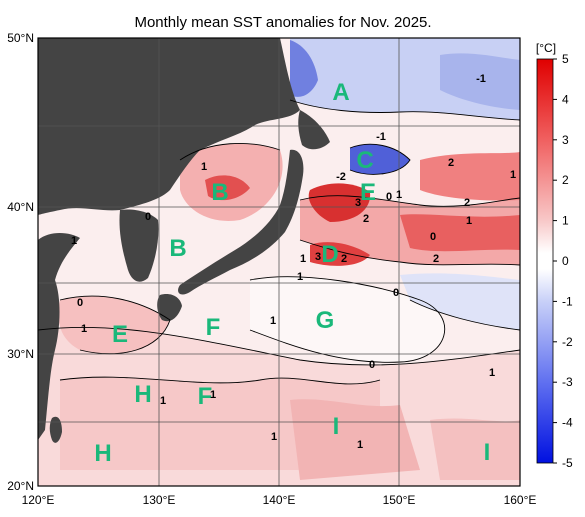 This screenshot has width=585, height=517. I want to click on y-tick-30: 30°N, so click(20, 354).